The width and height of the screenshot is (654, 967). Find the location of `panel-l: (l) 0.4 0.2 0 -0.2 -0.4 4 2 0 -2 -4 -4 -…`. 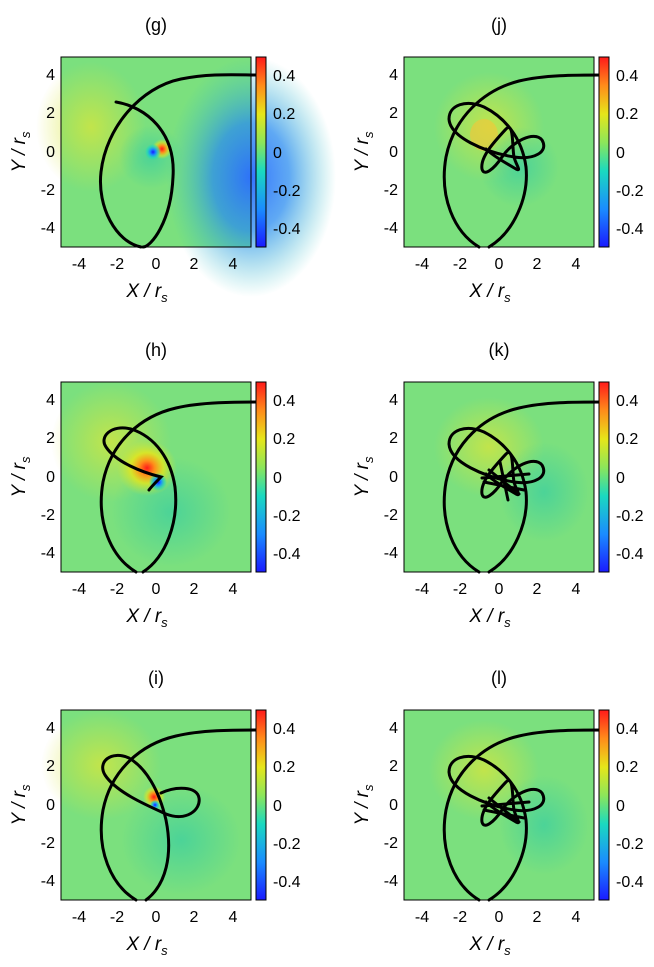

panel-l: (l) 0.4 0.2 0 -0.2 -0.4 4 2 0 -2 -4 -4 -… is located at coordinates (498, 813).